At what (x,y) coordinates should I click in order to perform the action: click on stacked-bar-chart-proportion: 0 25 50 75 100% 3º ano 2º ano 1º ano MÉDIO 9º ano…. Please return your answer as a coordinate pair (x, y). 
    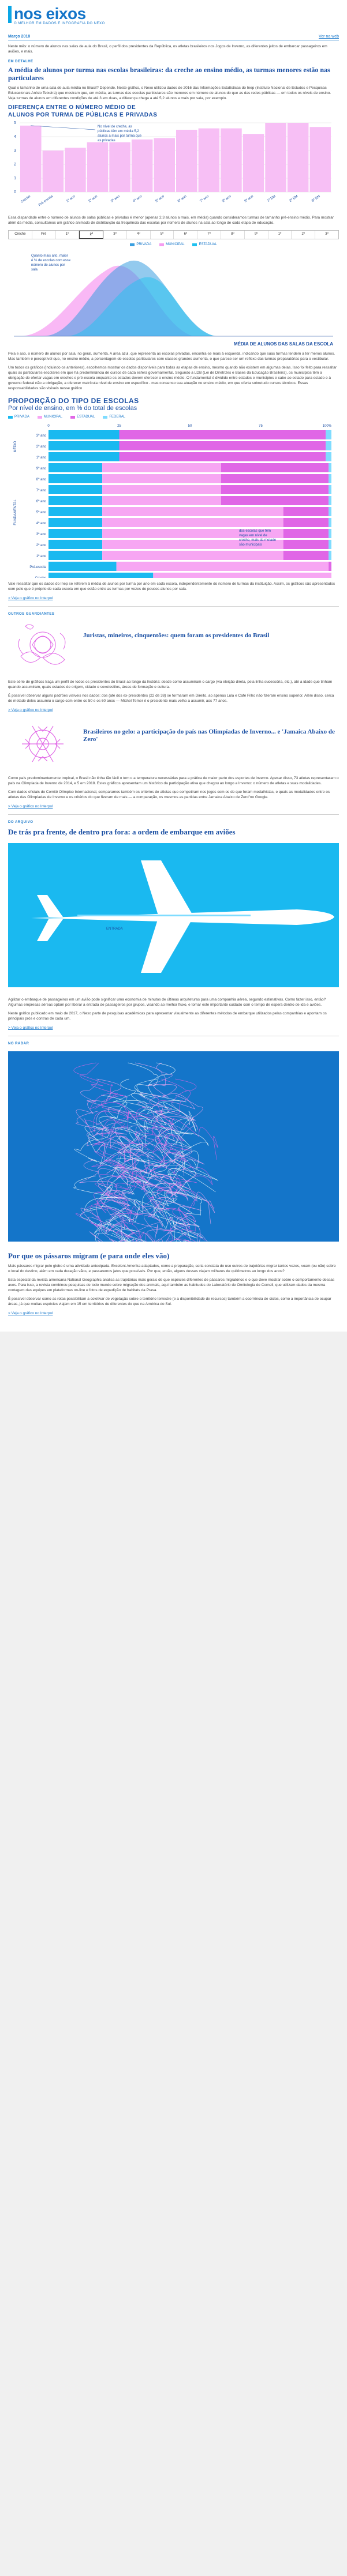
    Looking at the image, I should click on (172, 501).